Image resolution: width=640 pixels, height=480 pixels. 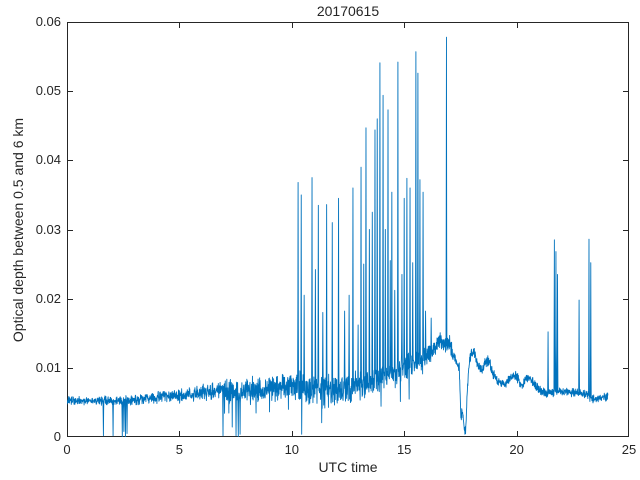 I want to click on y-tick-label-0.02: 0.02, so click(x=48, y=298).